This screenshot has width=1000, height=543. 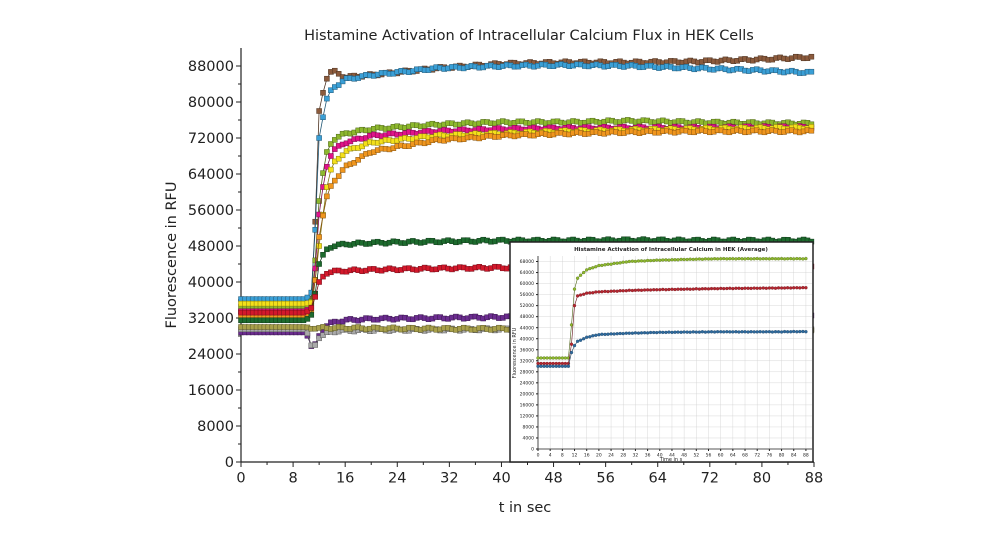 I want to click on inset-x-tick-label: 4, so click(x=550, y=456).